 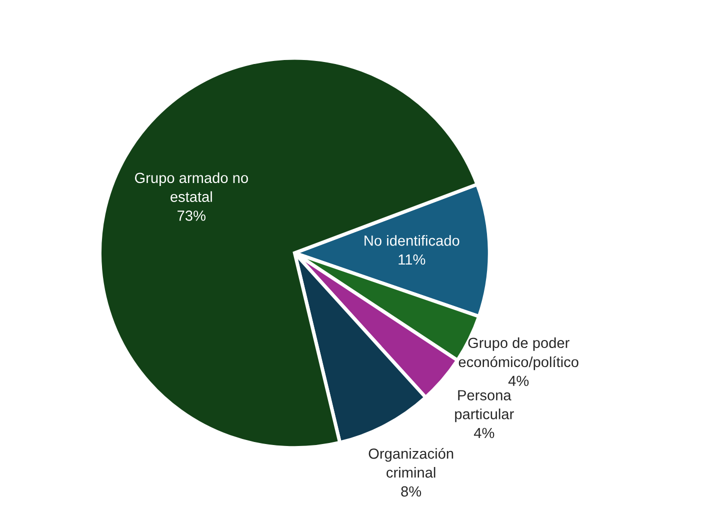 I want to click on data-label: 73%, so click(x=192, y=215).